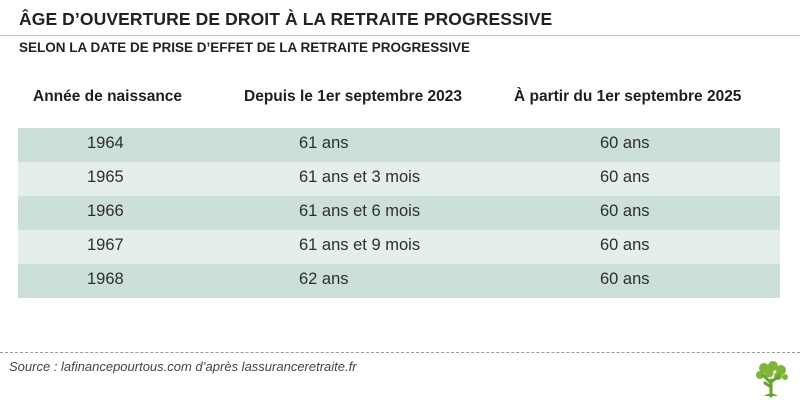  What do you see at coordinates (400, 352) in the screenshot?
I see `footer-divider` at bounding box center [400, 352].